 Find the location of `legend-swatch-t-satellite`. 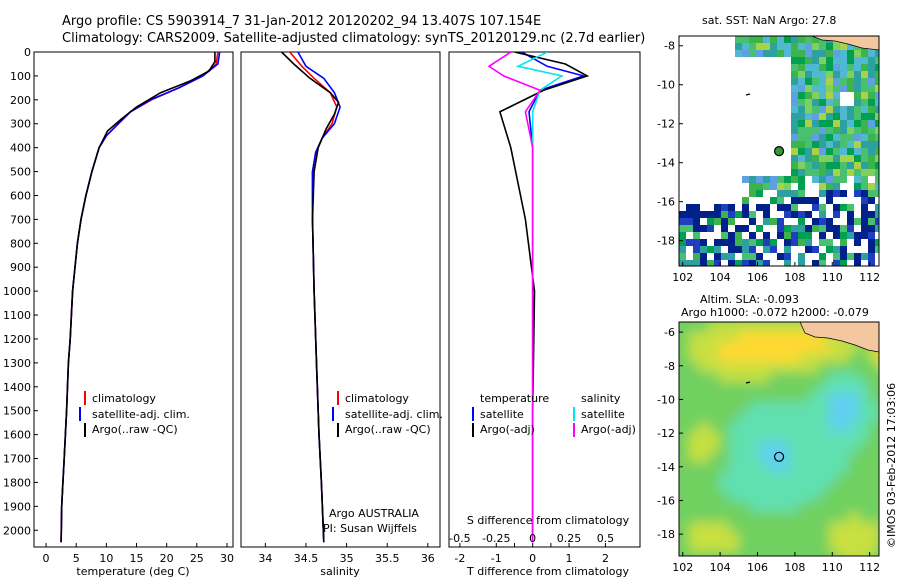

legend-swatch-t-satellite is located at coordinates (473, 414).